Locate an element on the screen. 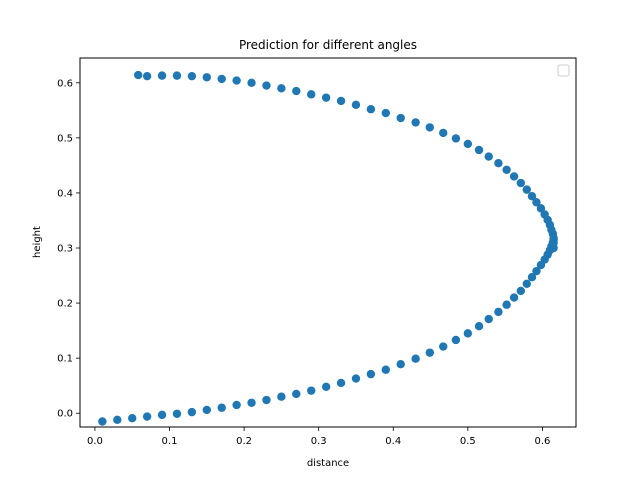  x-axis-ticks: 0.0 0.1 0.2 0.3 0.4 0.5 0.6 is located at coordinates (318, 437).